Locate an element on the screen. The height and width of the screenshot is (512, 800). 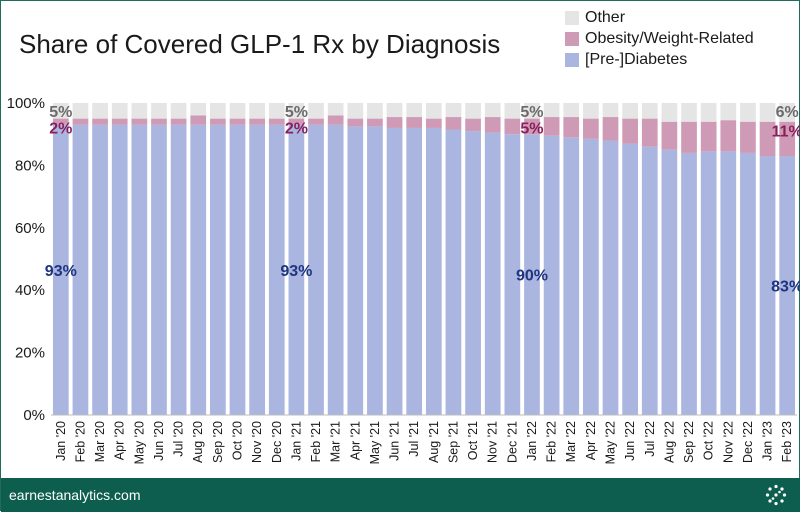
data-label-obesity: 11% is located at coordinates (786, 132).